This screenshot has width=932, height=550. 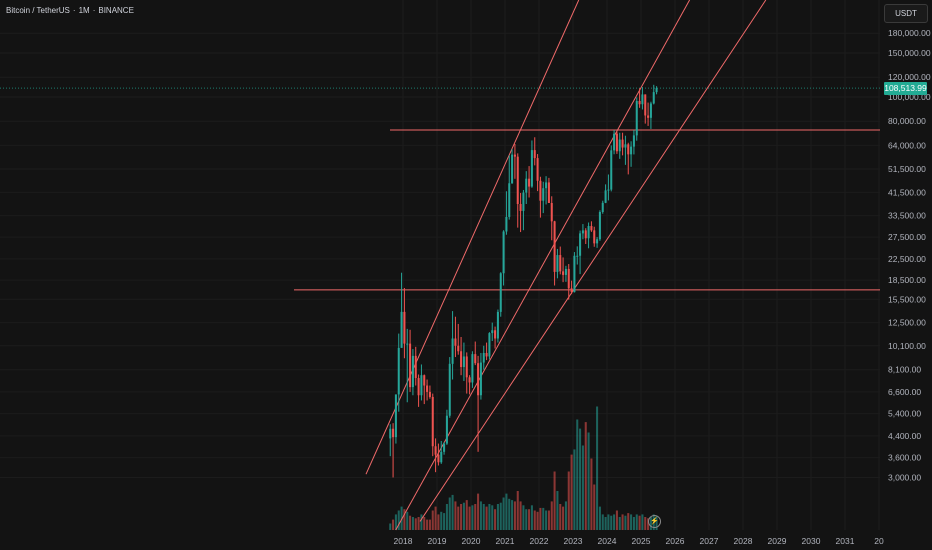 What do you see at coordinates (654, 521) in the screenshot?
I see `lightning-icon: ⚡` at bounding box center [654, 521].